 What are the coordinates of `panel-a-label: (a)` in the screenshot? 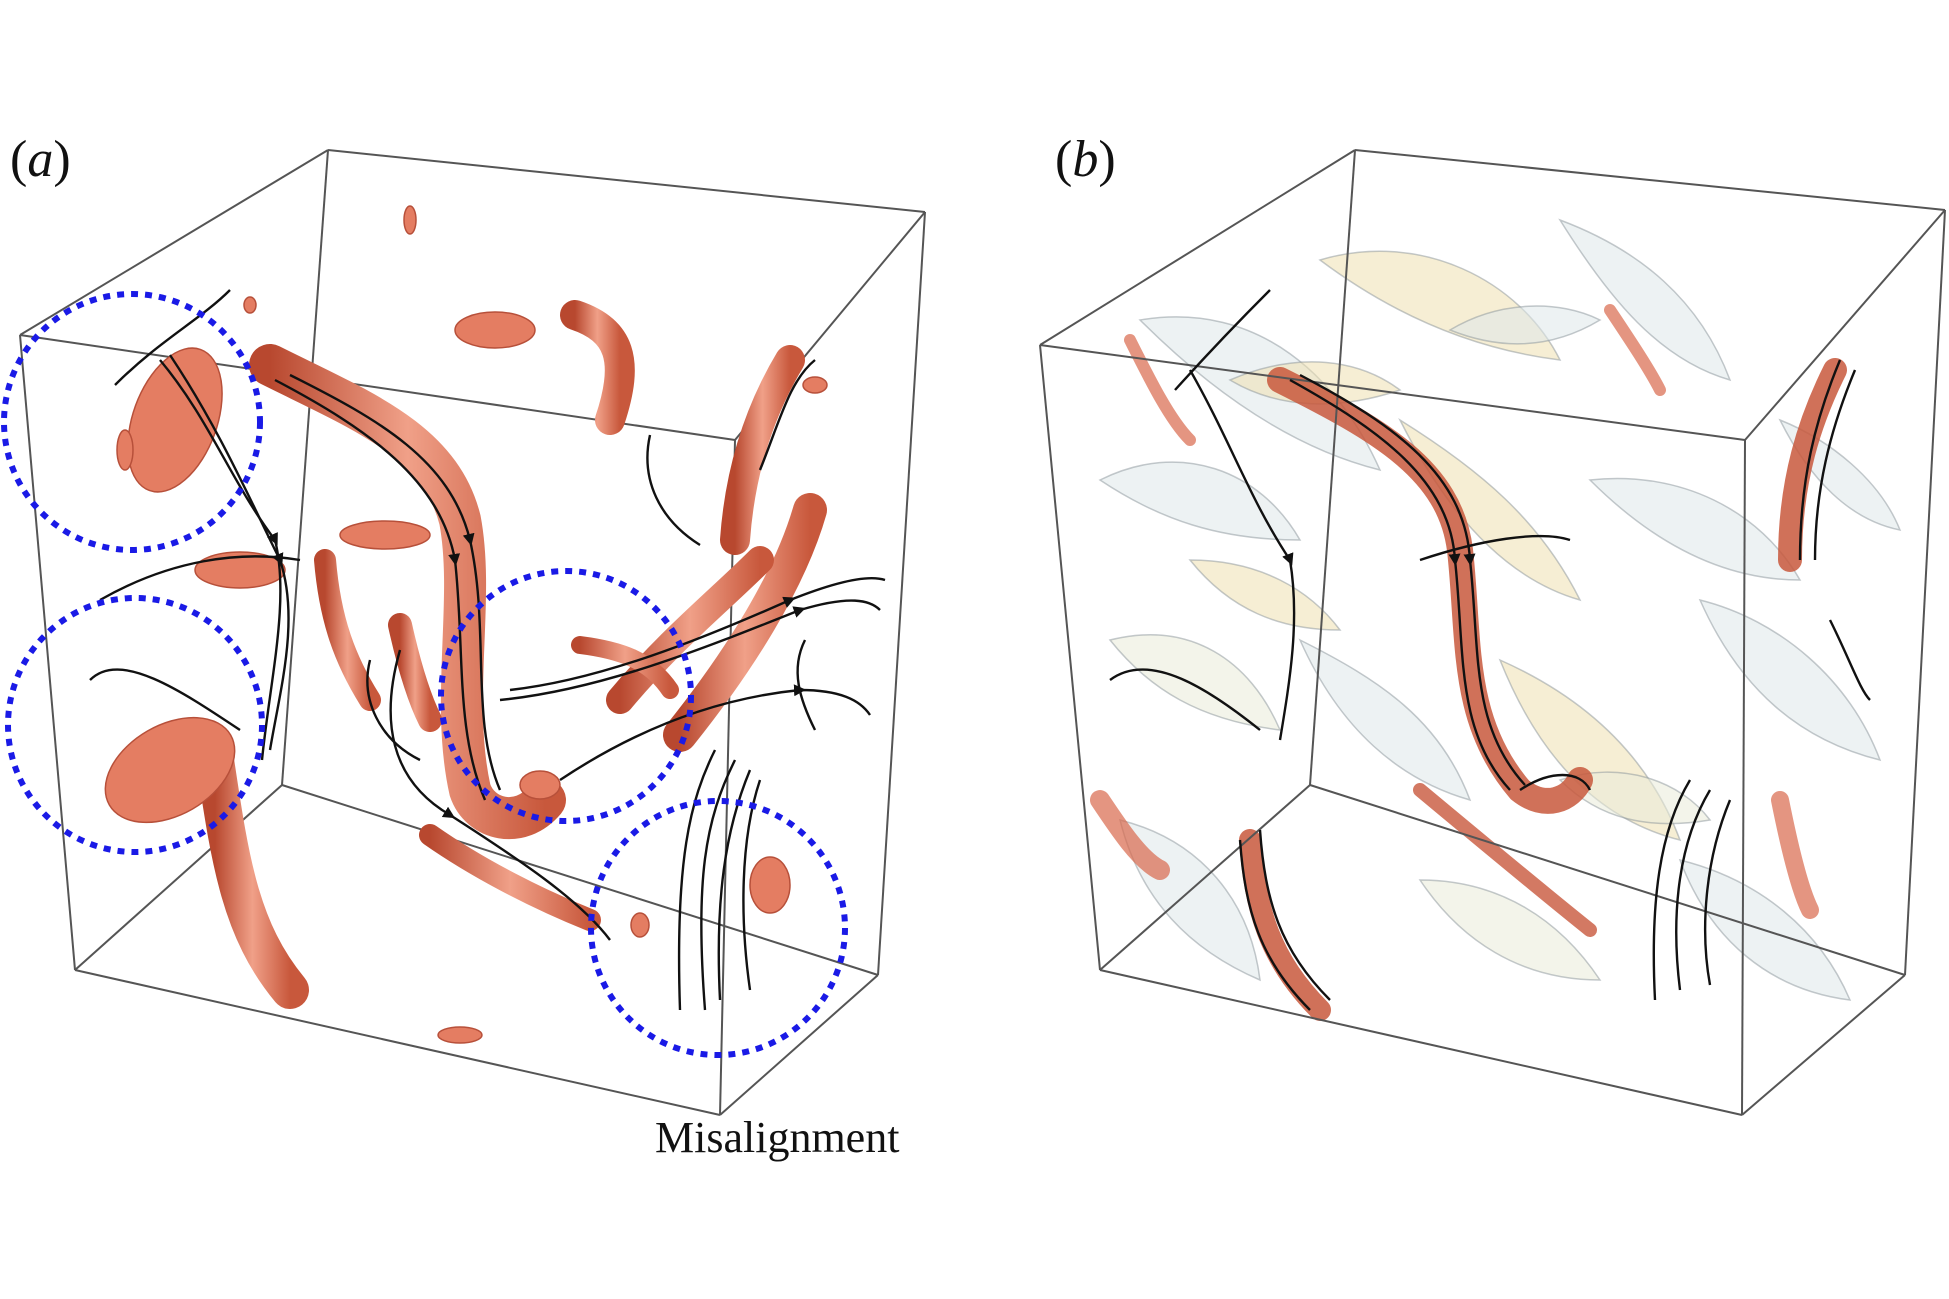 It's located at (40, 159).